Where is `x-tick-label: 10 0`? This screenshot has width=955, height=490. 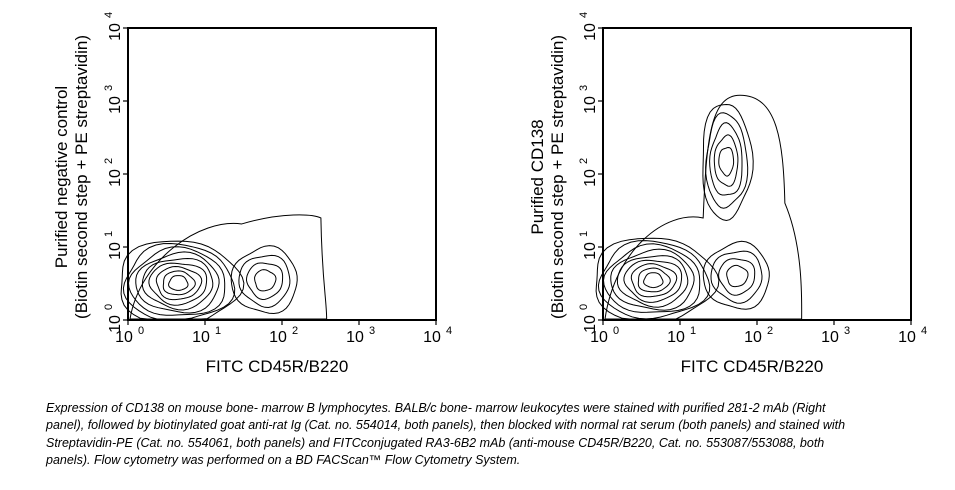
x-tick-label: 10 0 is located at coordinates (604, 335).